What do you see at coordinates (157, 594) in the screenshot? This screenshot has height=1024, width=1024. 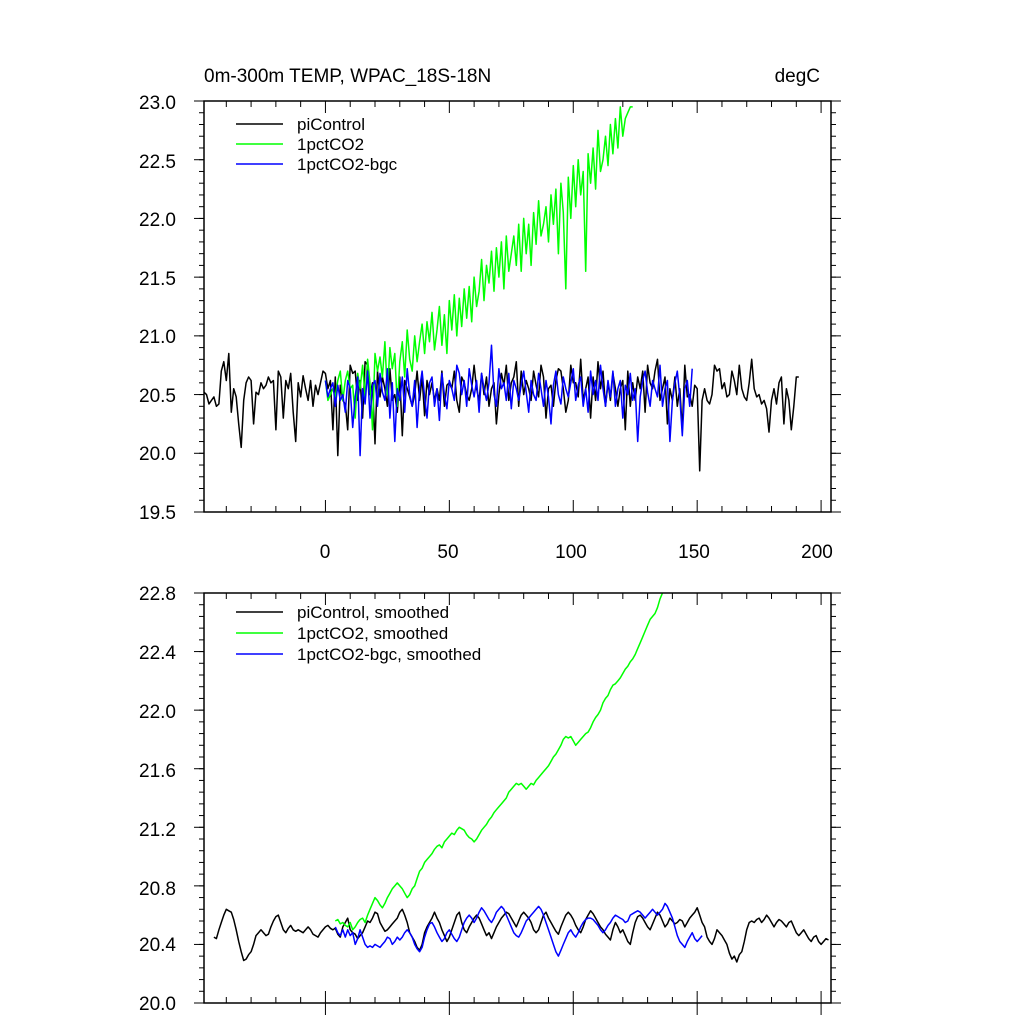 I see `bottom-ytick-label: 22.8` at bounding box center [157, 594].